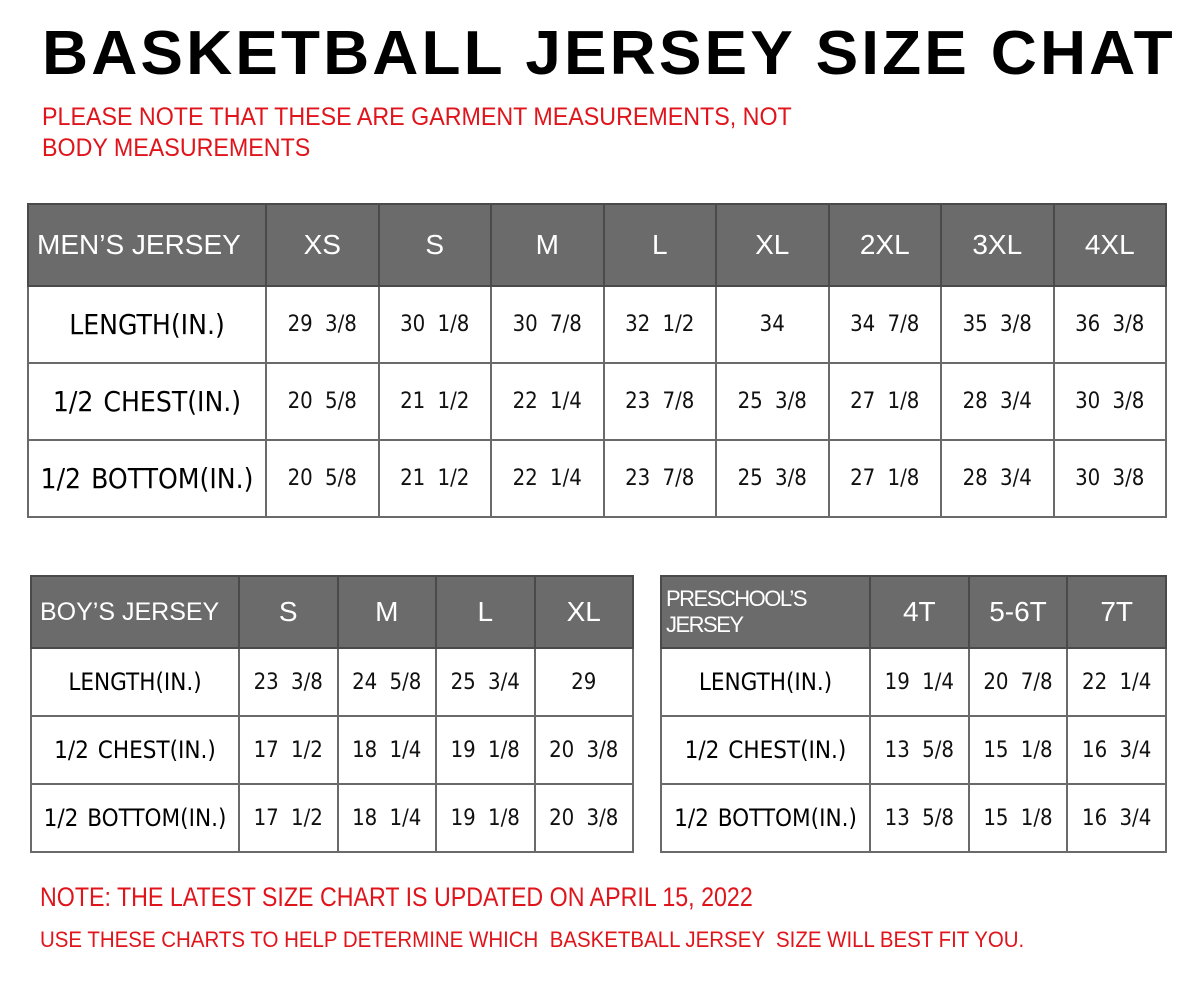 This screenshot has width=1200, height=1007. What do you see at coordinates (288, 682) in the screenshot?
I see `measurement-cell: 23 3/8` at bounding box center [288, 682].